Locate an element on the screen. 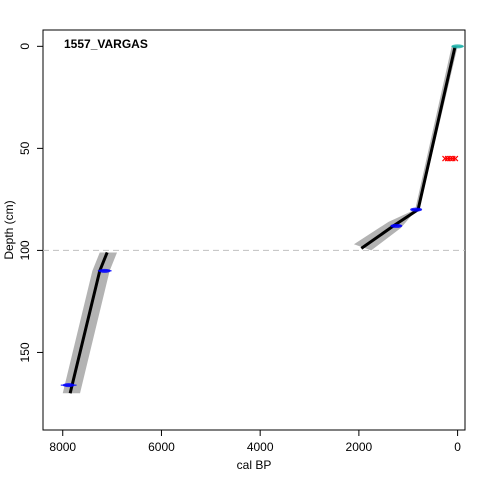 The image size is (480, 480). x-axis: 8000 6000 4000 2000 0 is located at coordinates (255, 442).